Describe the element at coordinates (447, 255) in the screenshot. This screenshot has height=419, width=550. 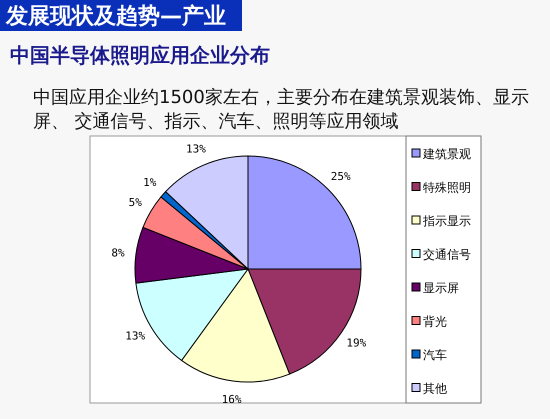
I see `legend-label: 交通信号` at that location.